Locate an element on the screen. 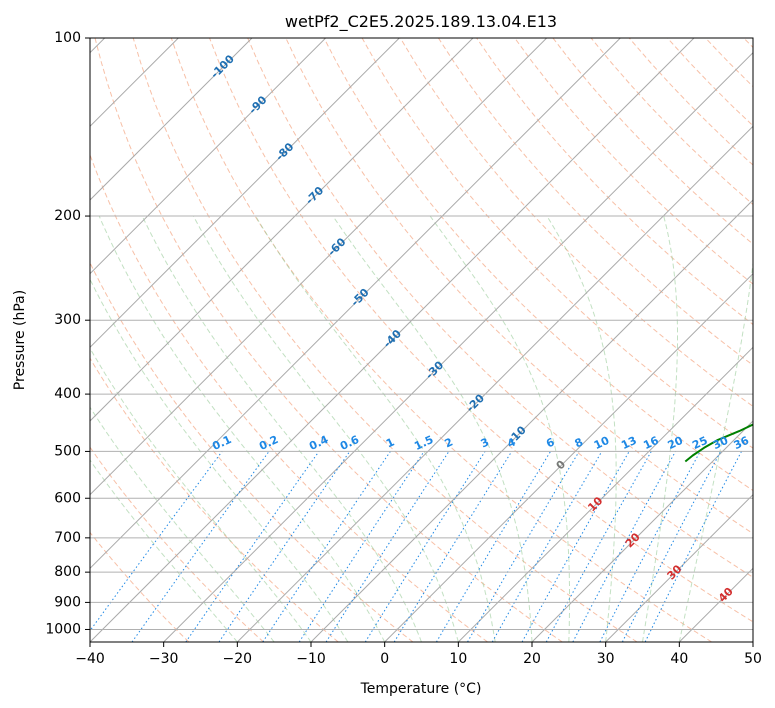 The image size is (775, 708). y-tick-label: 700 is located at coordinates (67, 538).